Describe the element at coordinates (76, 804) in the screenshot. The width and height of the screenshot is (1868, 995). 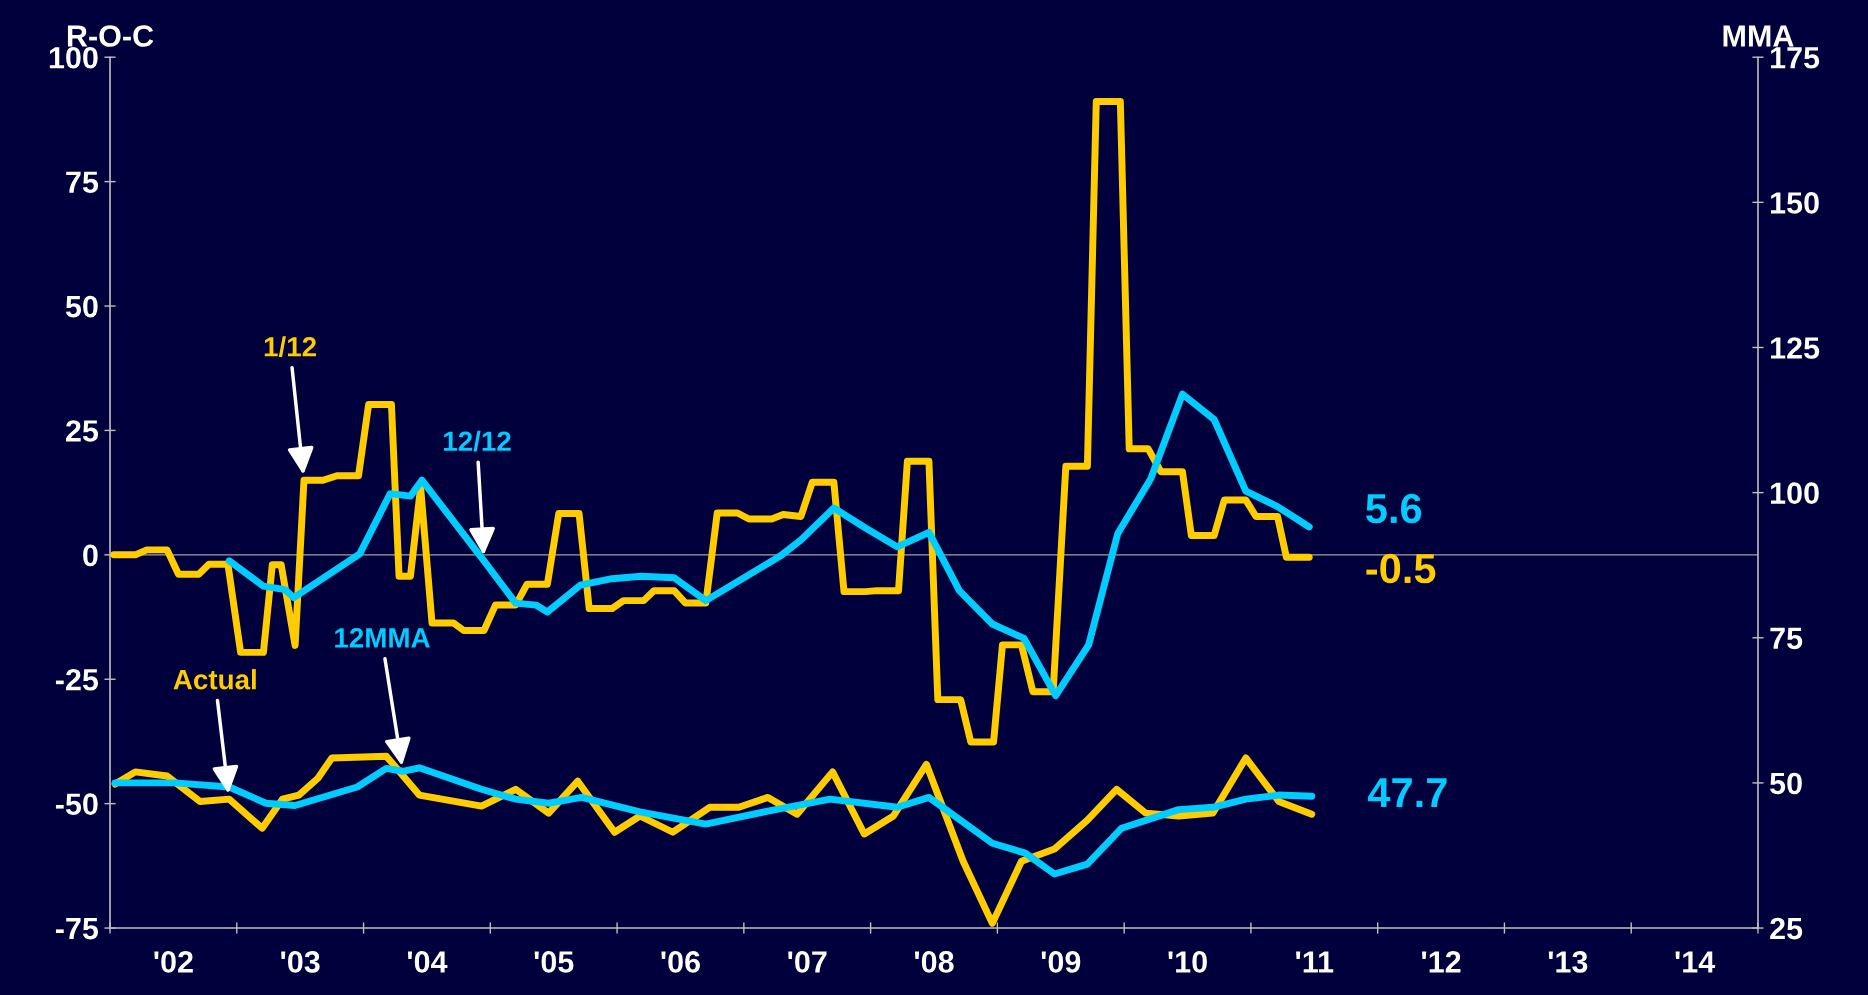
I see `y-tick-label: -50` at that location.